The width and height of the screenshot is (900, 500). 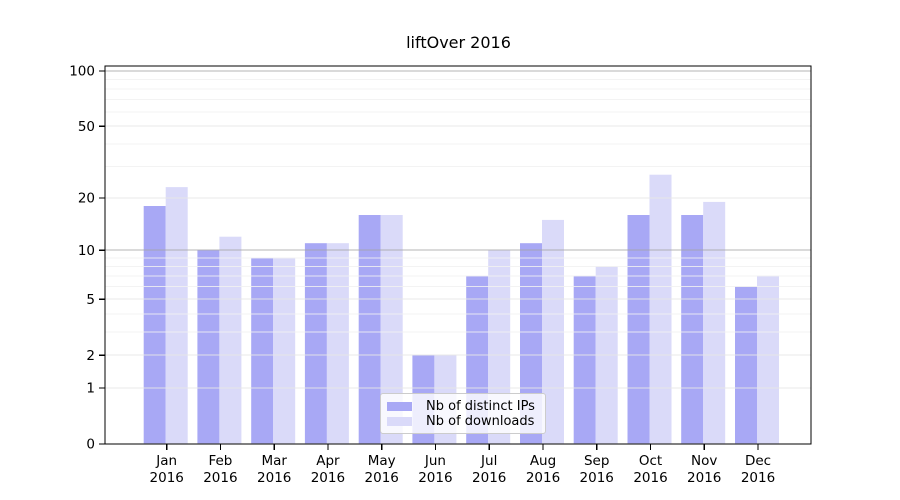 I want to click on y-tick-label-100: 100, so click(x=82, y=72).